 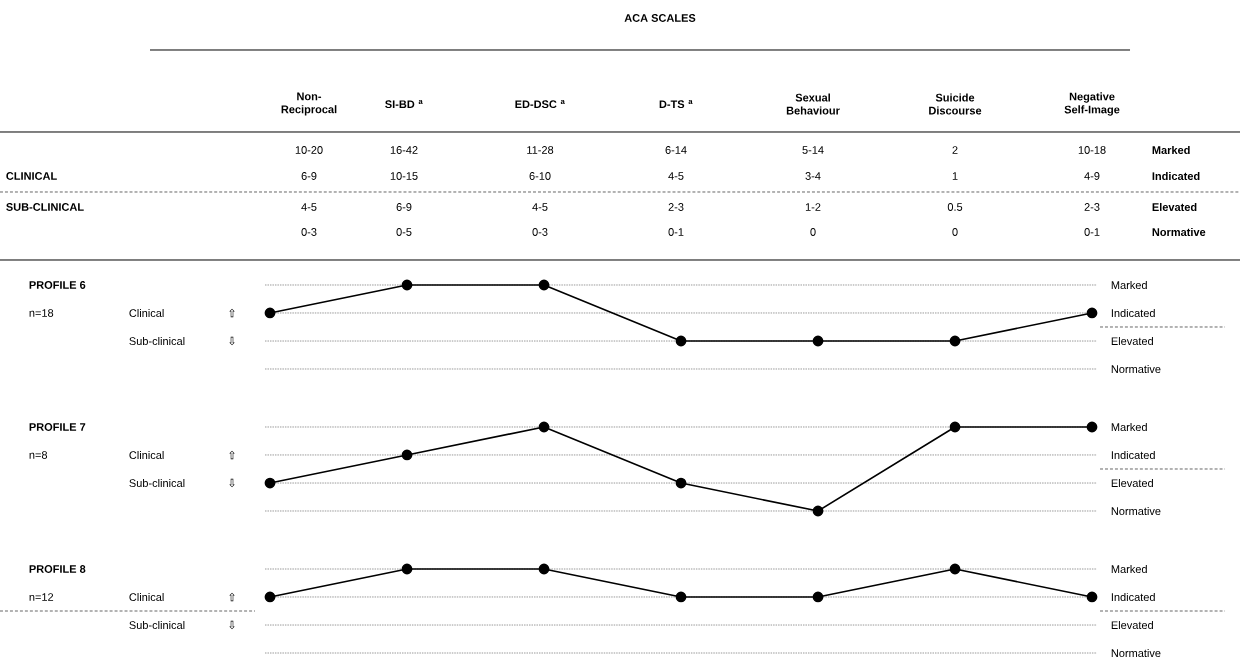 What do you see at coordinates (57, 427) in the screenshot?
I see `text: PROFILE 7` at bounding box center [57, 427].